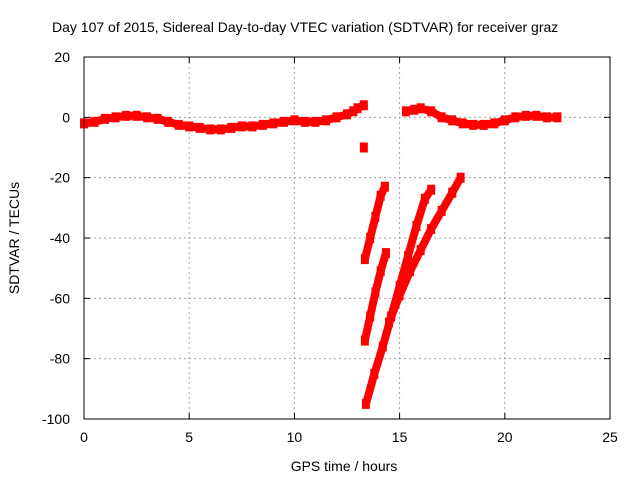 Image resolution: width=640 pixels, height=480 pixels. Describe the element at coordinates (610, 437) in the screenshot. I see `x-tick-label: 25` at that location.